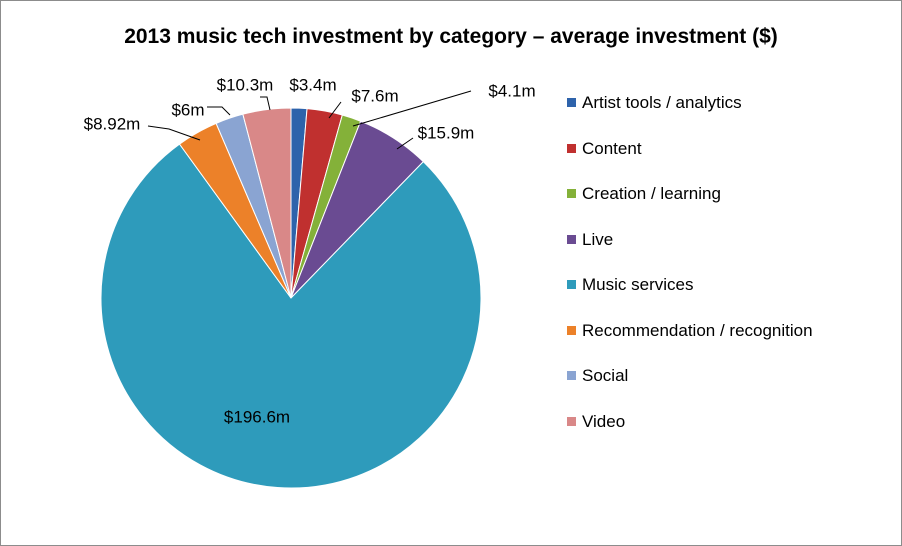  I want to click on data-label-video: $10.3m, so click(245, 84).